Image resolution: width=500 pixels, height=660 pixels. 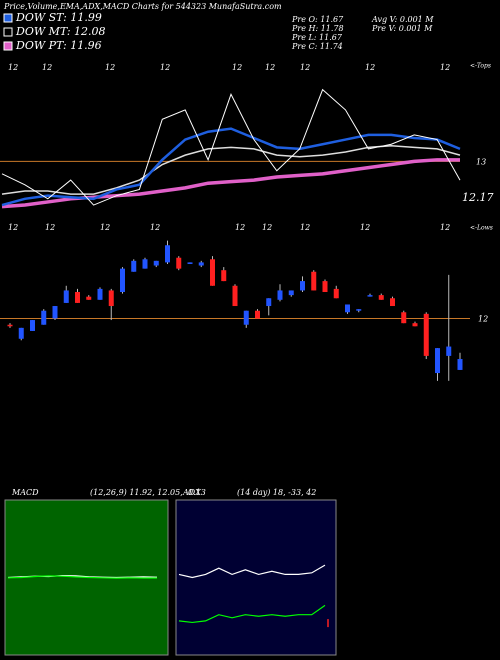 What do you see at coordinates (317, 19) in the screenshot?
I see `info-text: Pre O: 11.67` at bounding box center [317, 19].